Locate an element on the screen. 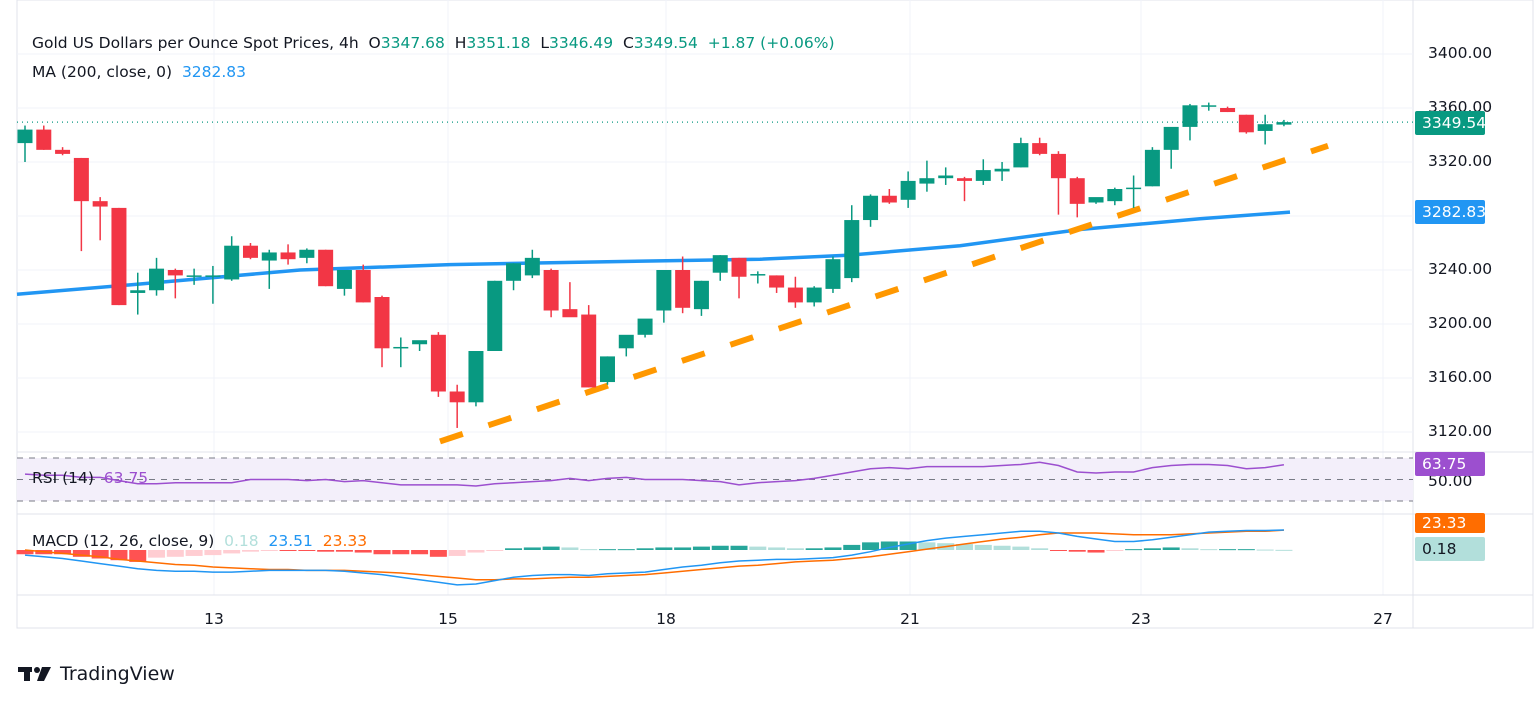  macd-label: MACD (12, 26, close, 9) is located at coordinates (123, 541).